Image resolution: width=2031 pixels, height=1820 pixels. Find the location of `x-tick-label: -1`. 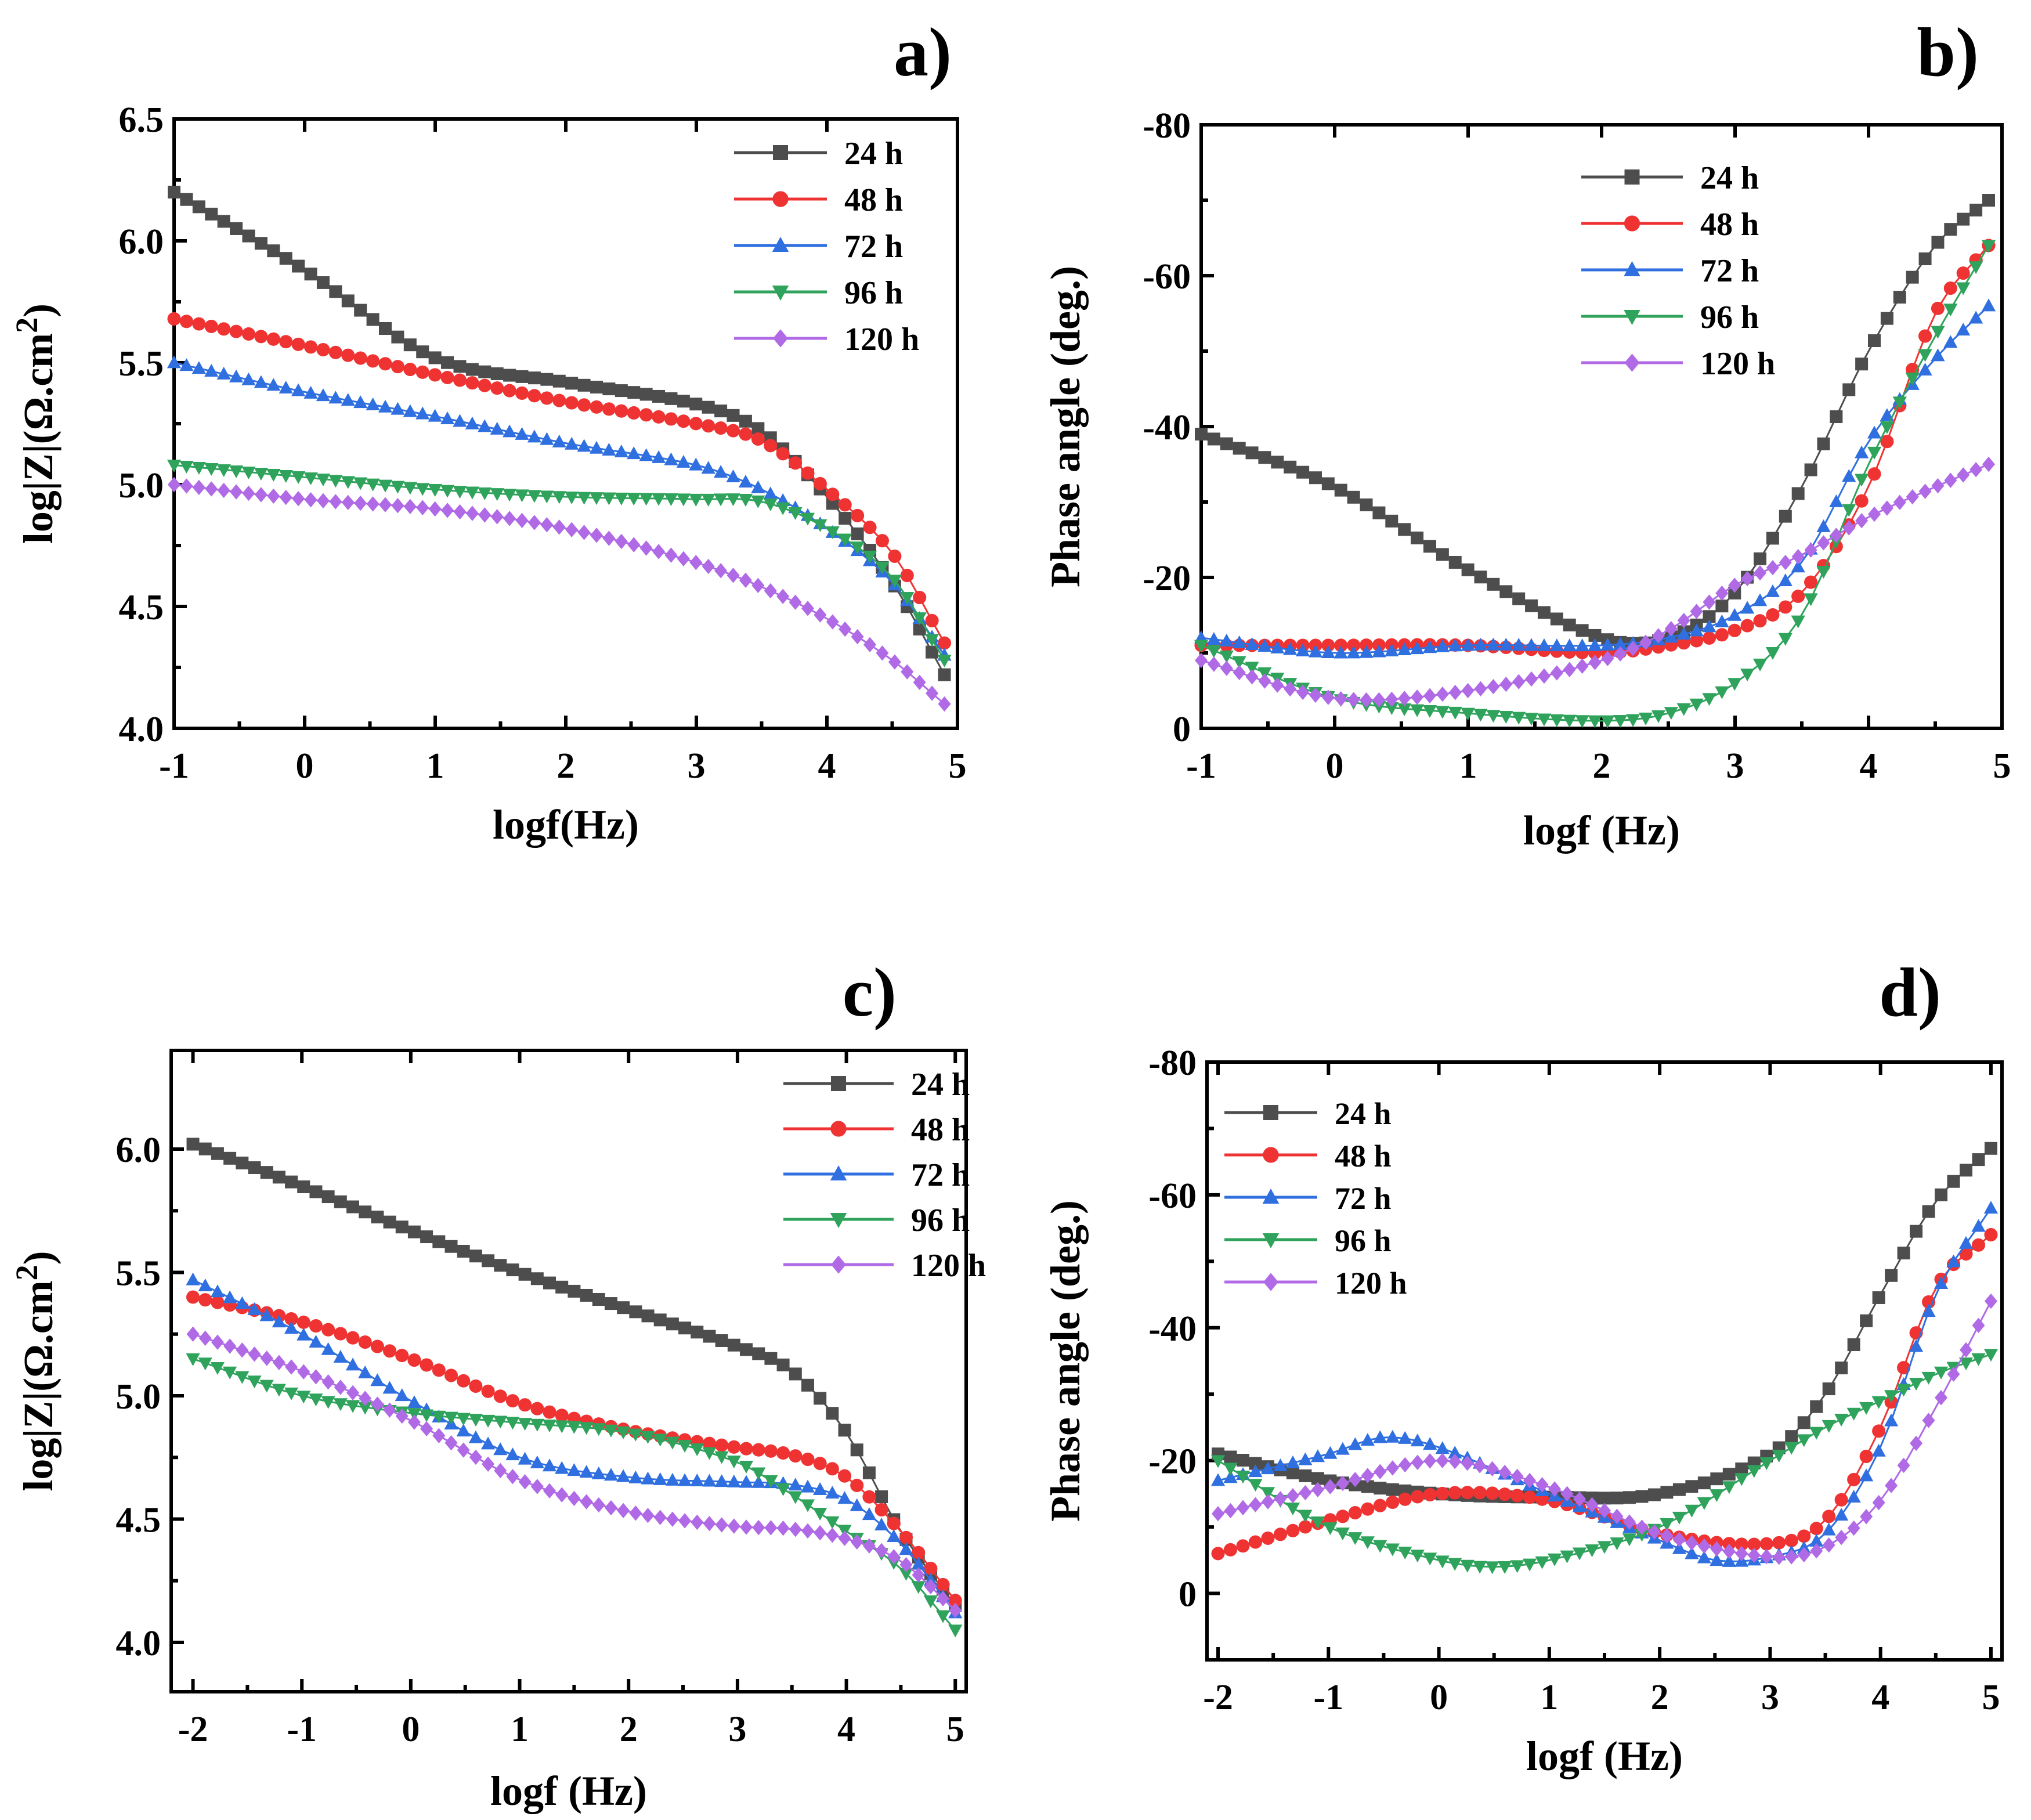

x-tick-label: -1 is located at coordinates (302, 1730).